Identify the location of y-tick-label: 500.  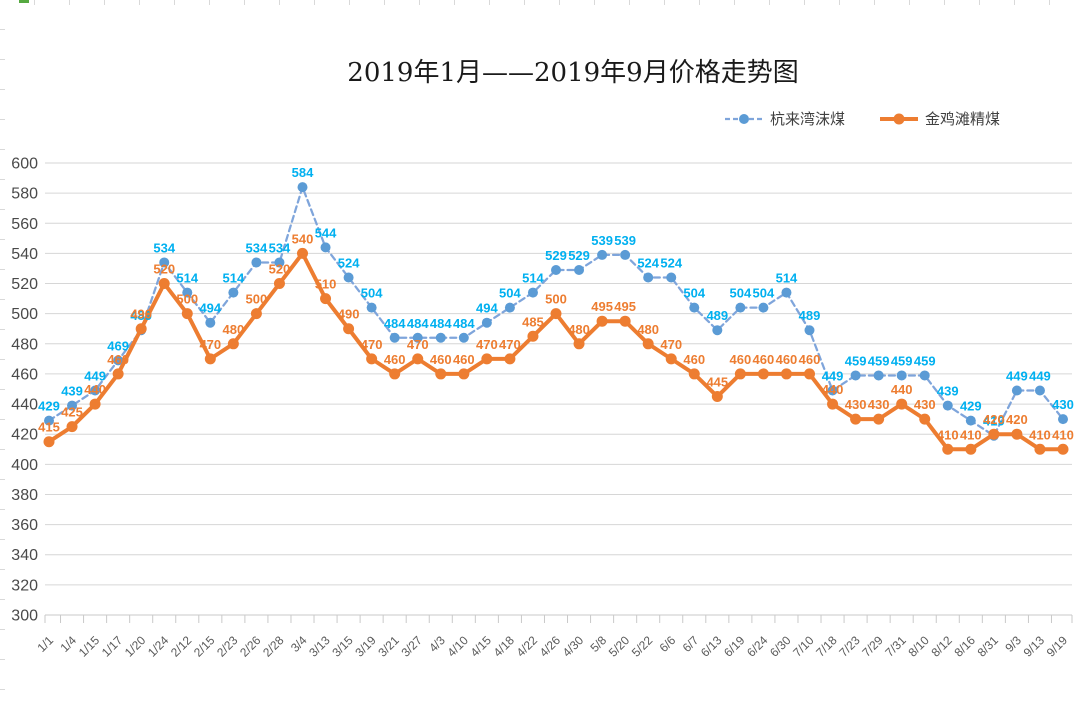
(24, 314).